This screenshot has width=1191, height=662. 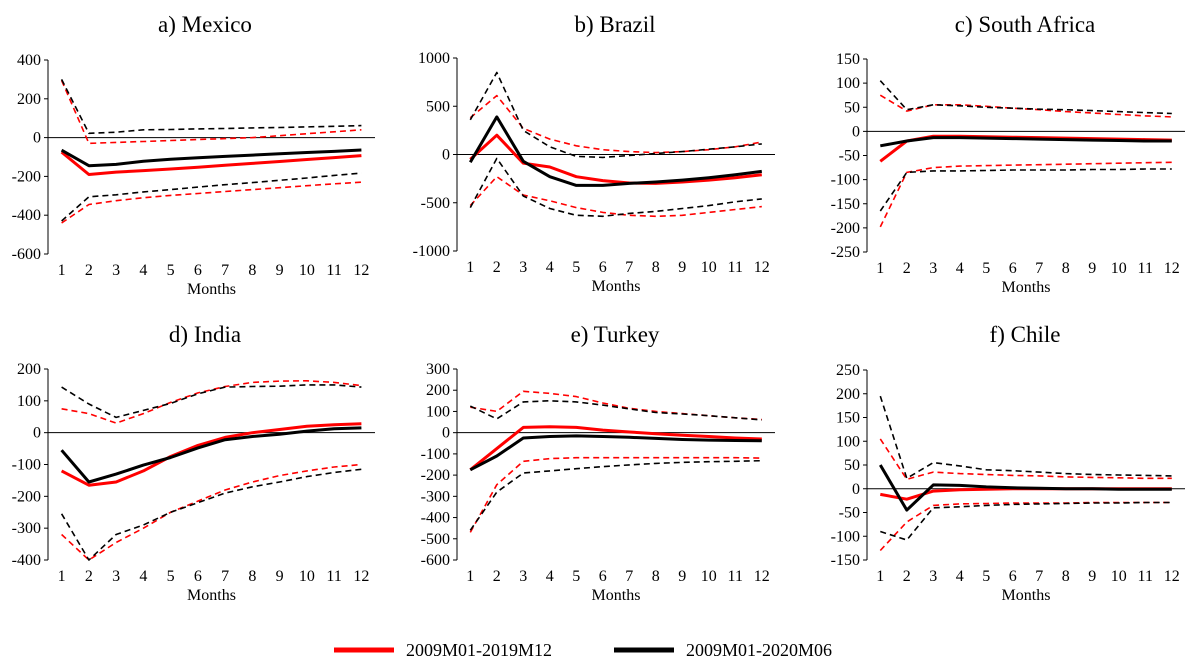 What do you see at coordinates (225, 270) in the screenshot?
I see `x-tick-label-mexico: 7` at bounding box center [225, 270].